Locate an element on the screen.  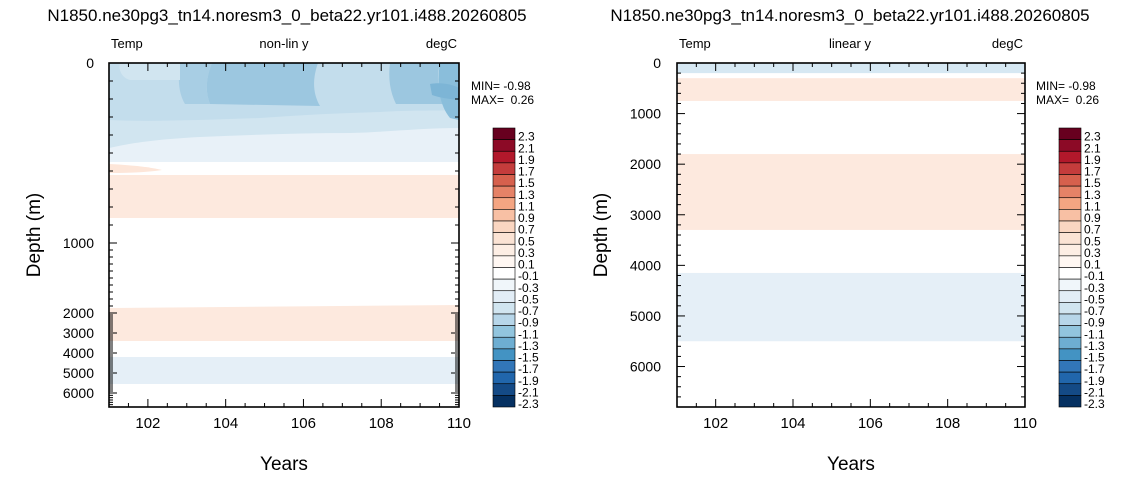
panel-left-y-axis-title: Depth (m) is located at coordinates (34, 235).